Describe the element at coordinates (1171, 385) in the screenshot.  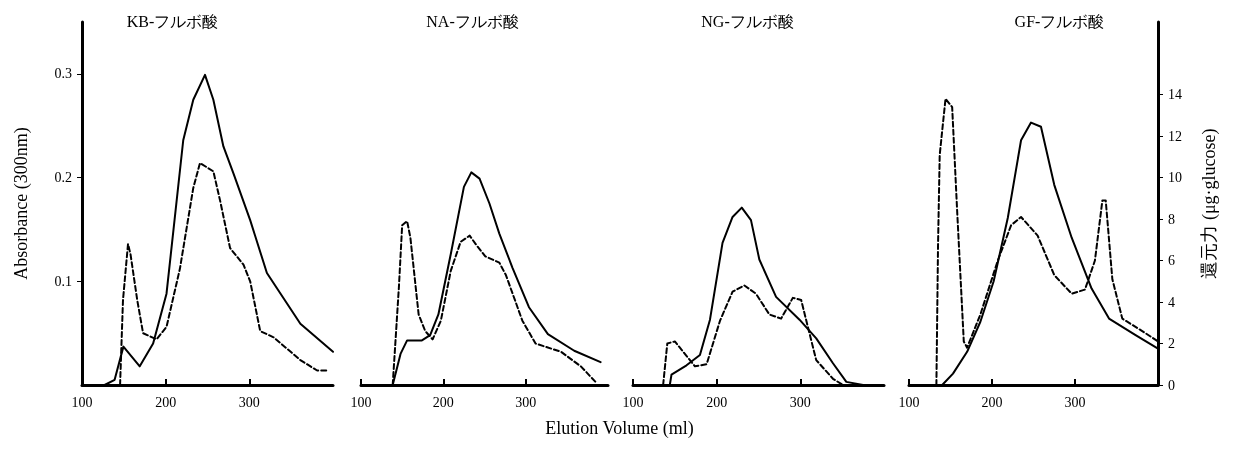
I see `y2-tick-label: 0` at that location.